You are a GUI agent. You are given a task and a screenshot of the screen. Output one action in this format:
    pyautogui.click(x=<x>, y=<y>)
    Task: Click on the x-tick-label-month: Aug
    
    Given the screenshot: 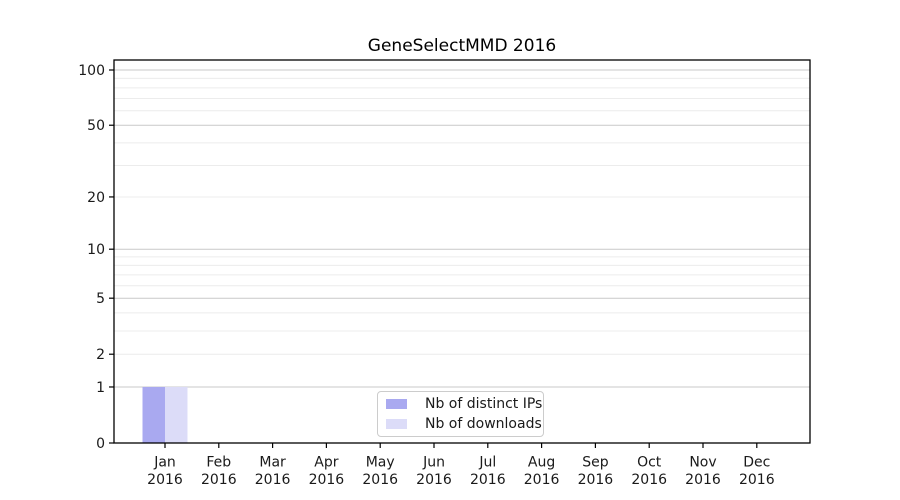 What is the action you would take?
    pyautogui.click(x=541, y=463)
    